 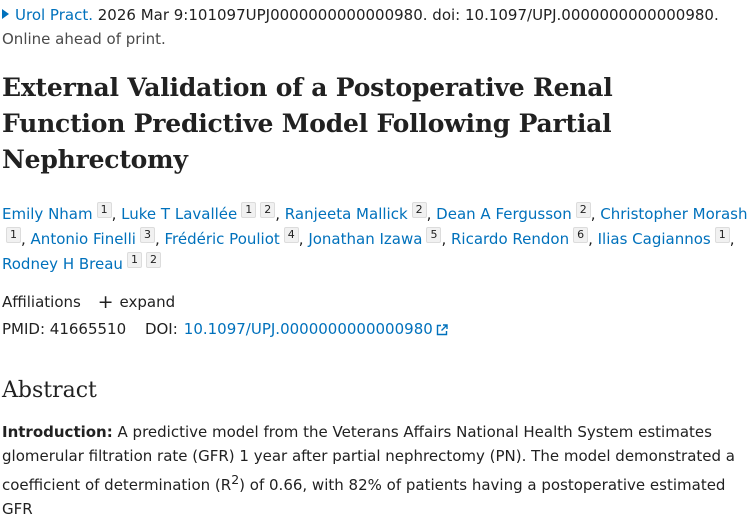 I want to click on introduction-label: Introduction:, so click(x=57, y=432).